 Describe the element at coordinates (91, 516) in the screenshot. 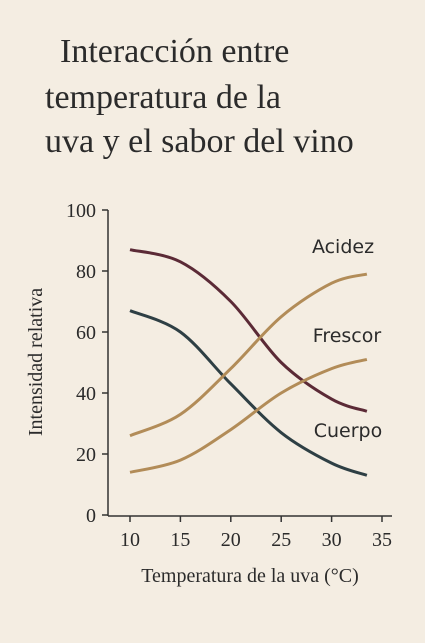

I see `y-tick-label: 0` at that location.